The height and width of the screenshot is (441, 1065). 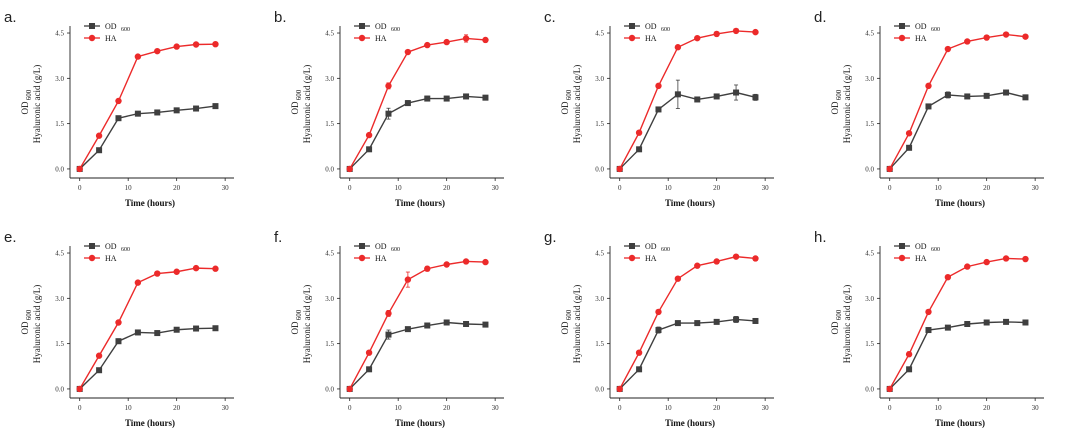 What do you see at coordinates (362, 246) in the screenshot?
I see `legend-od-marker` at bounding box center [362, 246].